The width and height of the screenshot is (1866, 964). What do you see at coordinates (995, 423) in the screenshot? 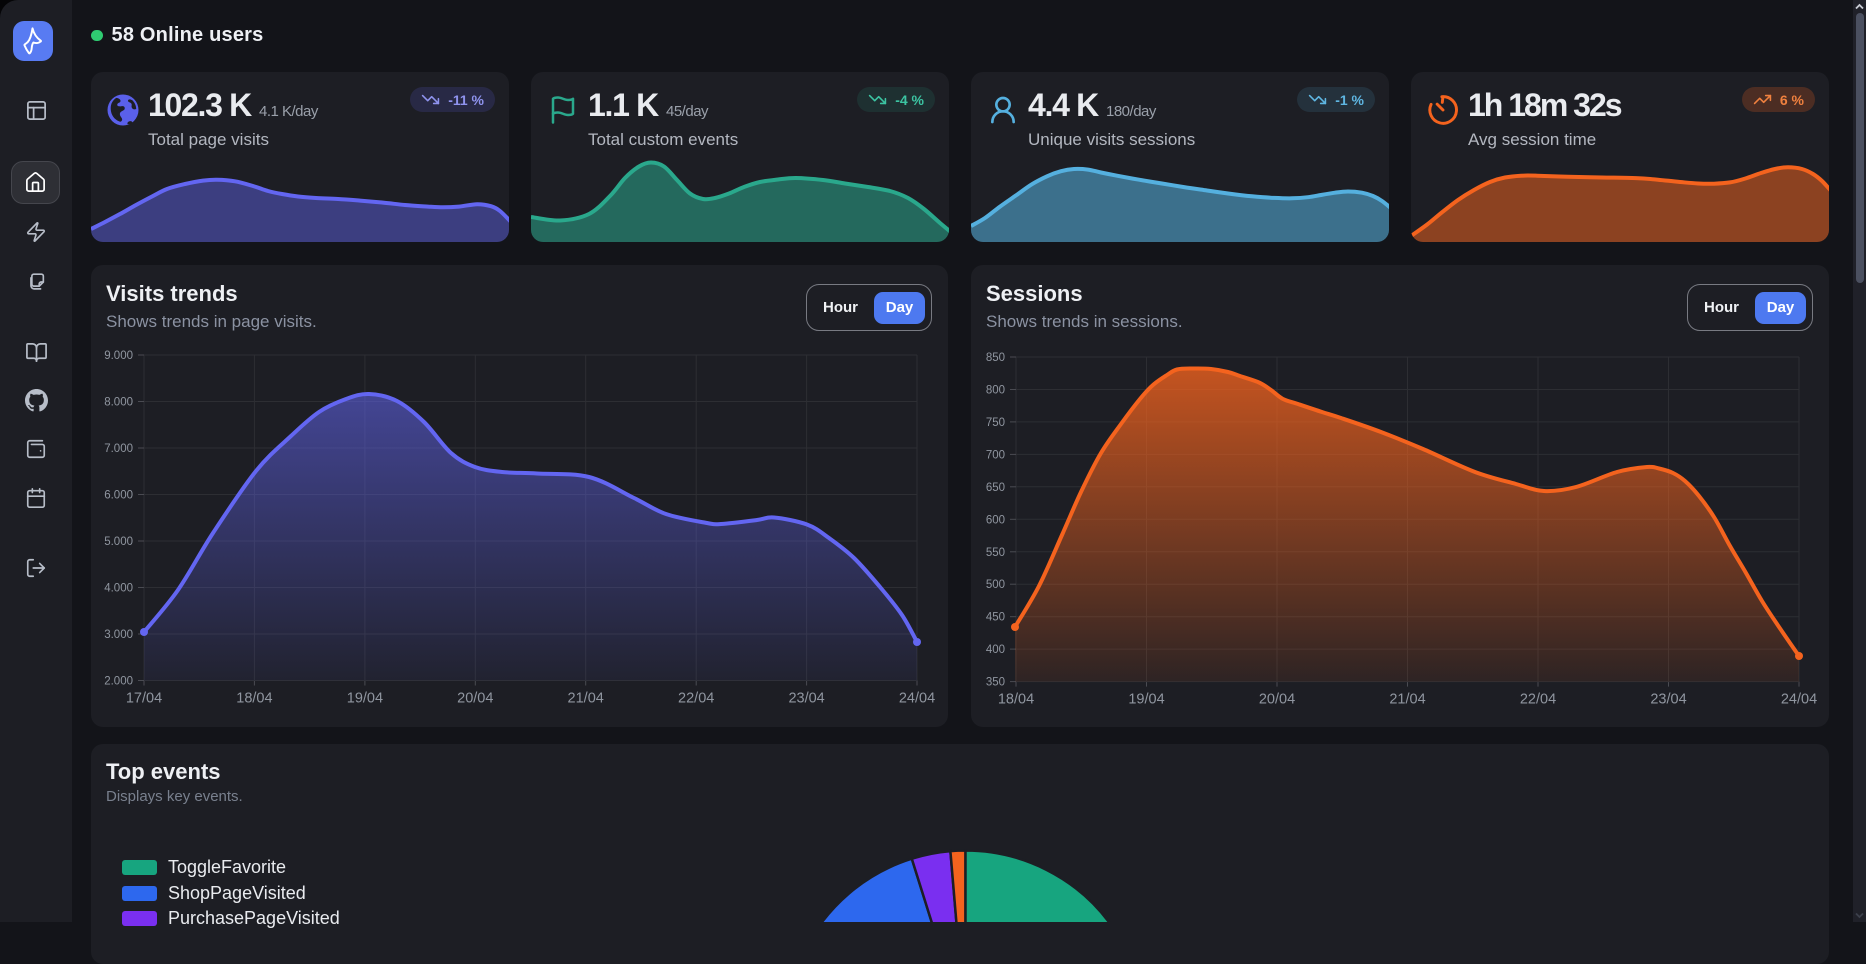
I see `svg-text: 750` at bounding box center [995, 423].